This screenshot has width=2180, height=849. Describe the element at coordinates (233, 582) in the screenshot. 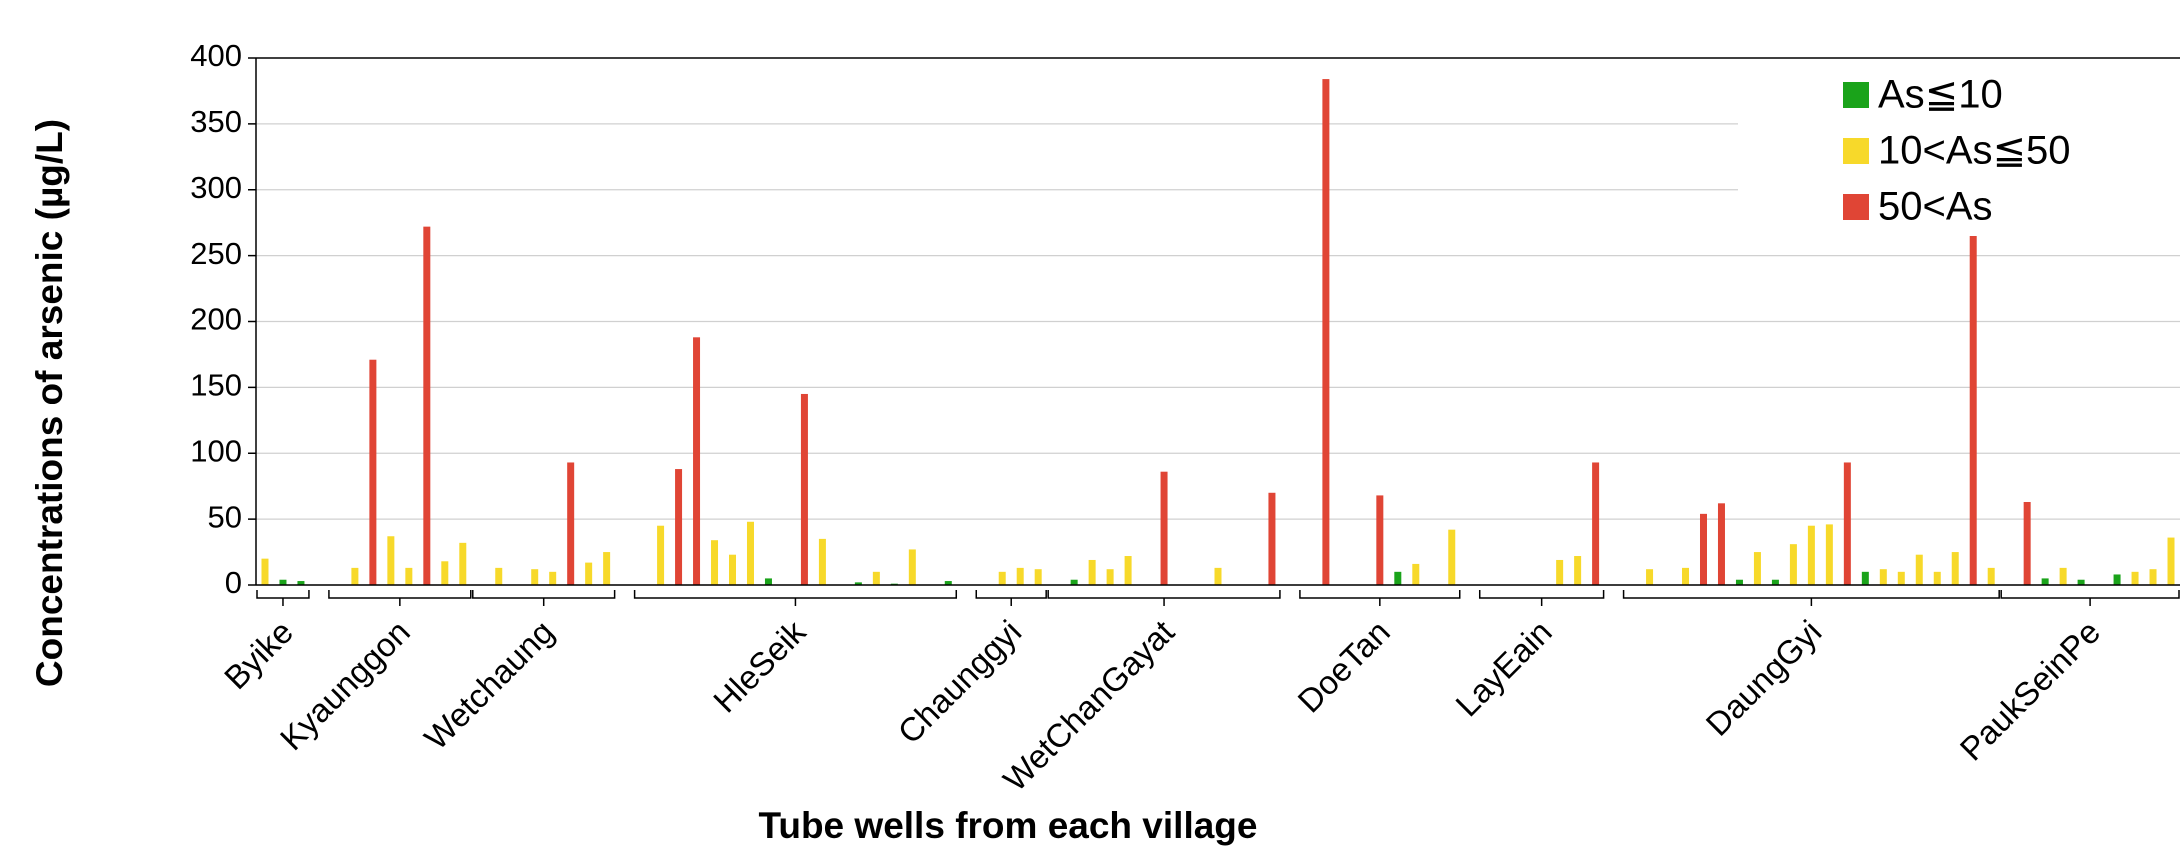

I see `y-tick-label: 0` at that location.